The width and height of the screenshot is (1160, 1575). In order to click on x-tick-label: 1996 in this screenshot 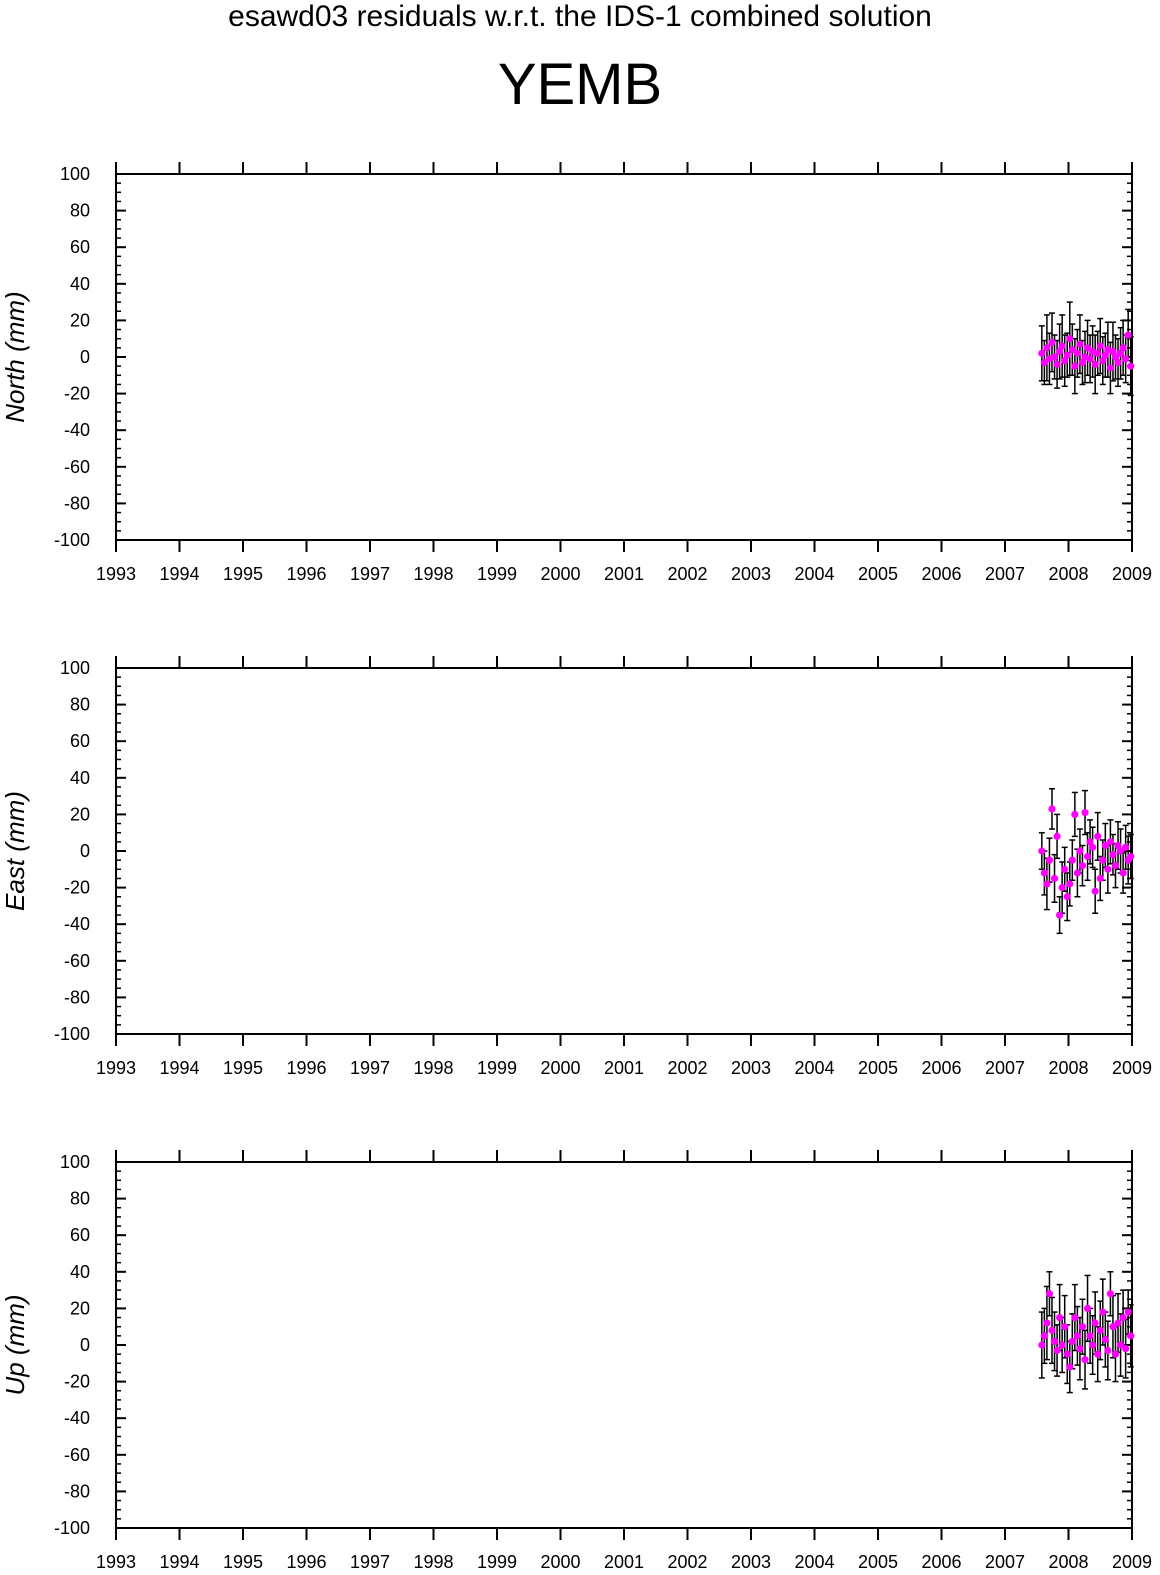, I will do `click(306, 1562)`.